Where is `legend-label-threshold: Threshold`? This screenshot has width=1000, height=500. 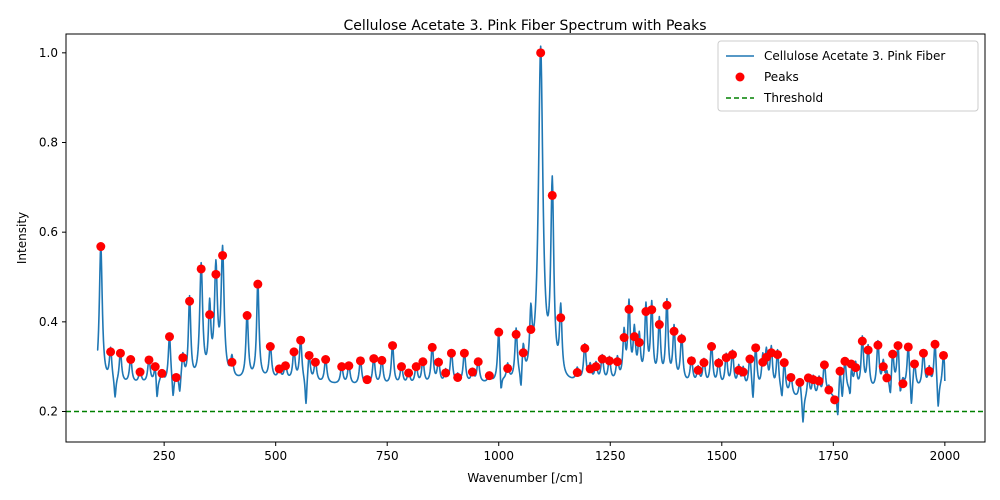
legend-label-threshold: Threshold is located at coordinates (793, 98).